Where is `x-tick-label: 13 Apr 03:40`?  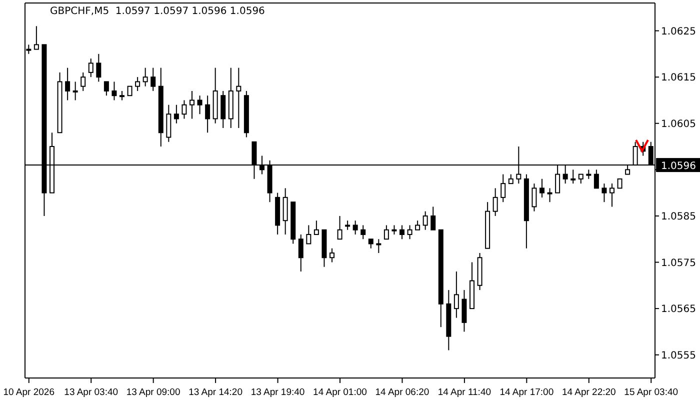 x-tick-label: 13 Apr 03:40 is located at coordinates (91, 392).